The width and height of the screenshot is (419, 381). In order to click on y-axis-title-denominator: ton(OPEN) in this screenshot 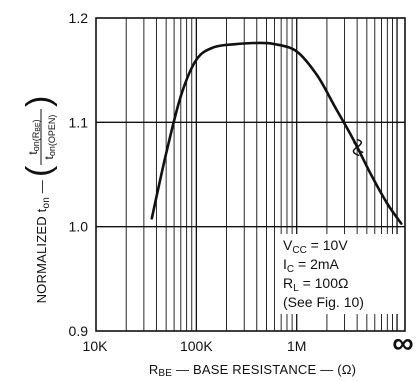, I will do `click(49, 137)`.